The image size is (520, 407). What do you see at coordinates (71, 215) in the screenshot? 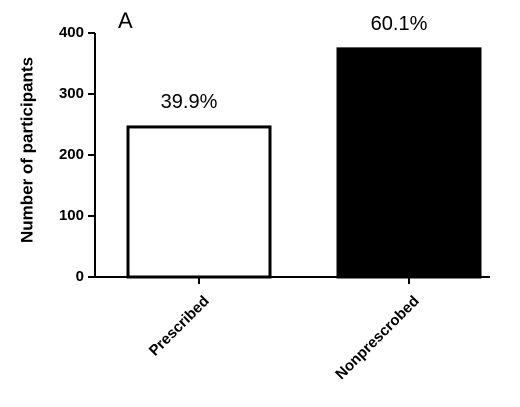
I see `y-tick-label: 100` at bounding box center [71, 215].